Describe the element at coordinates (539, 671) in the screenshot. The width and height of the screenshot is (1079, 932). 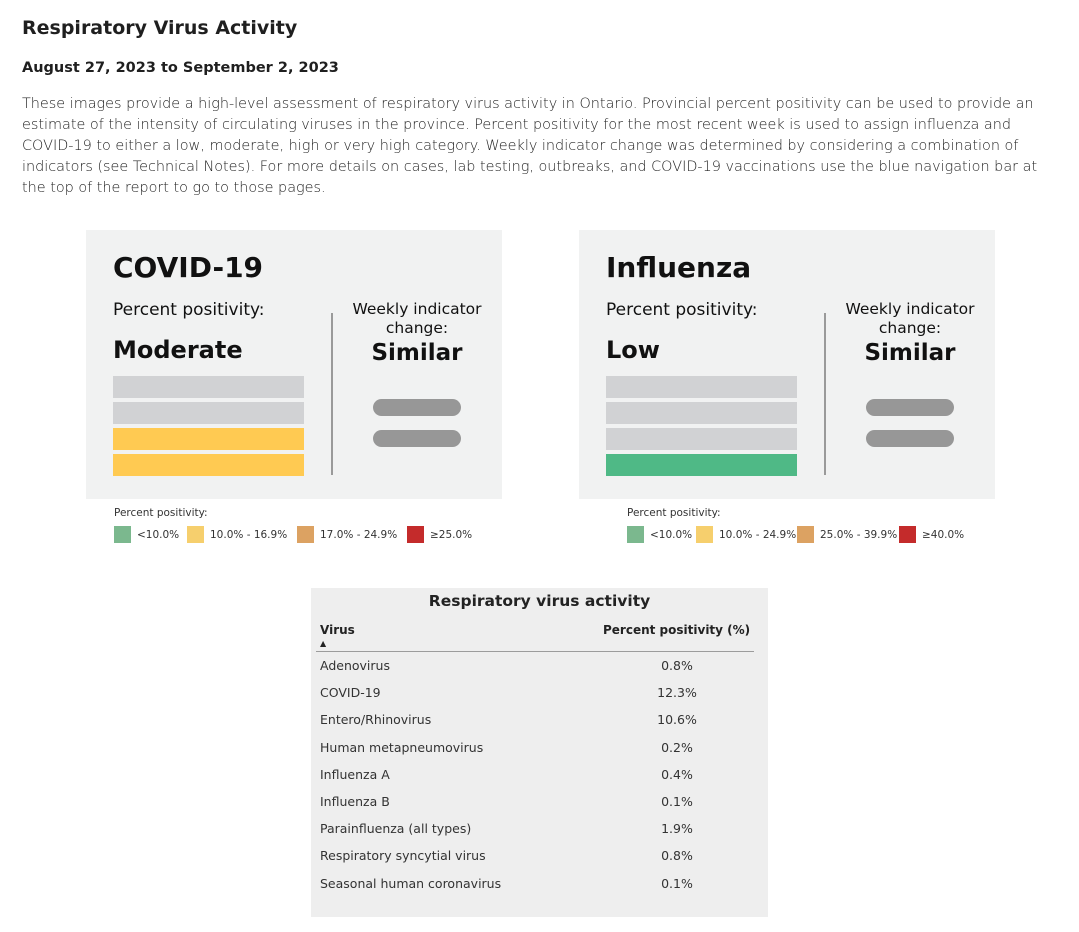
I see `table-row: Adenovirus 0.8%` at that location.